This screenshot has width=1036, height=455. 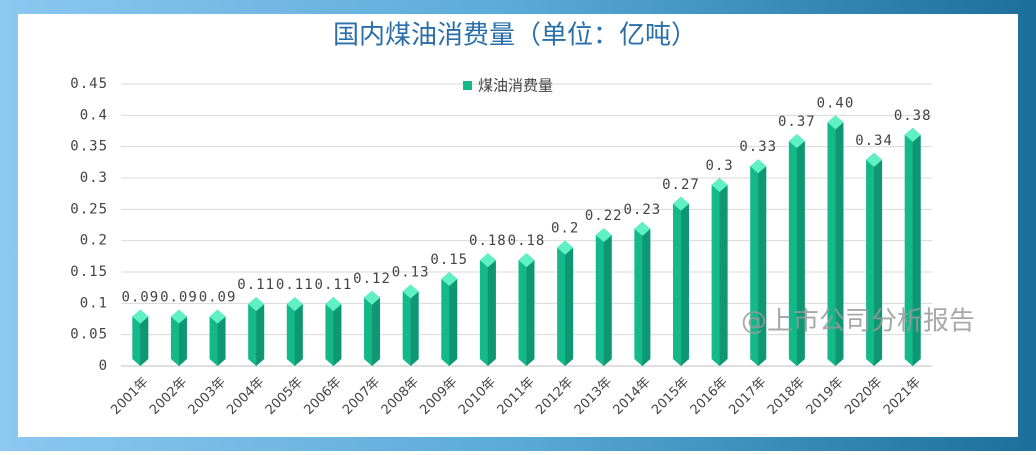 What do you see at coordinates (89, 147) in the screenshot?
I see `y-tick-label: 0.35` at bounding box center [89, 147].